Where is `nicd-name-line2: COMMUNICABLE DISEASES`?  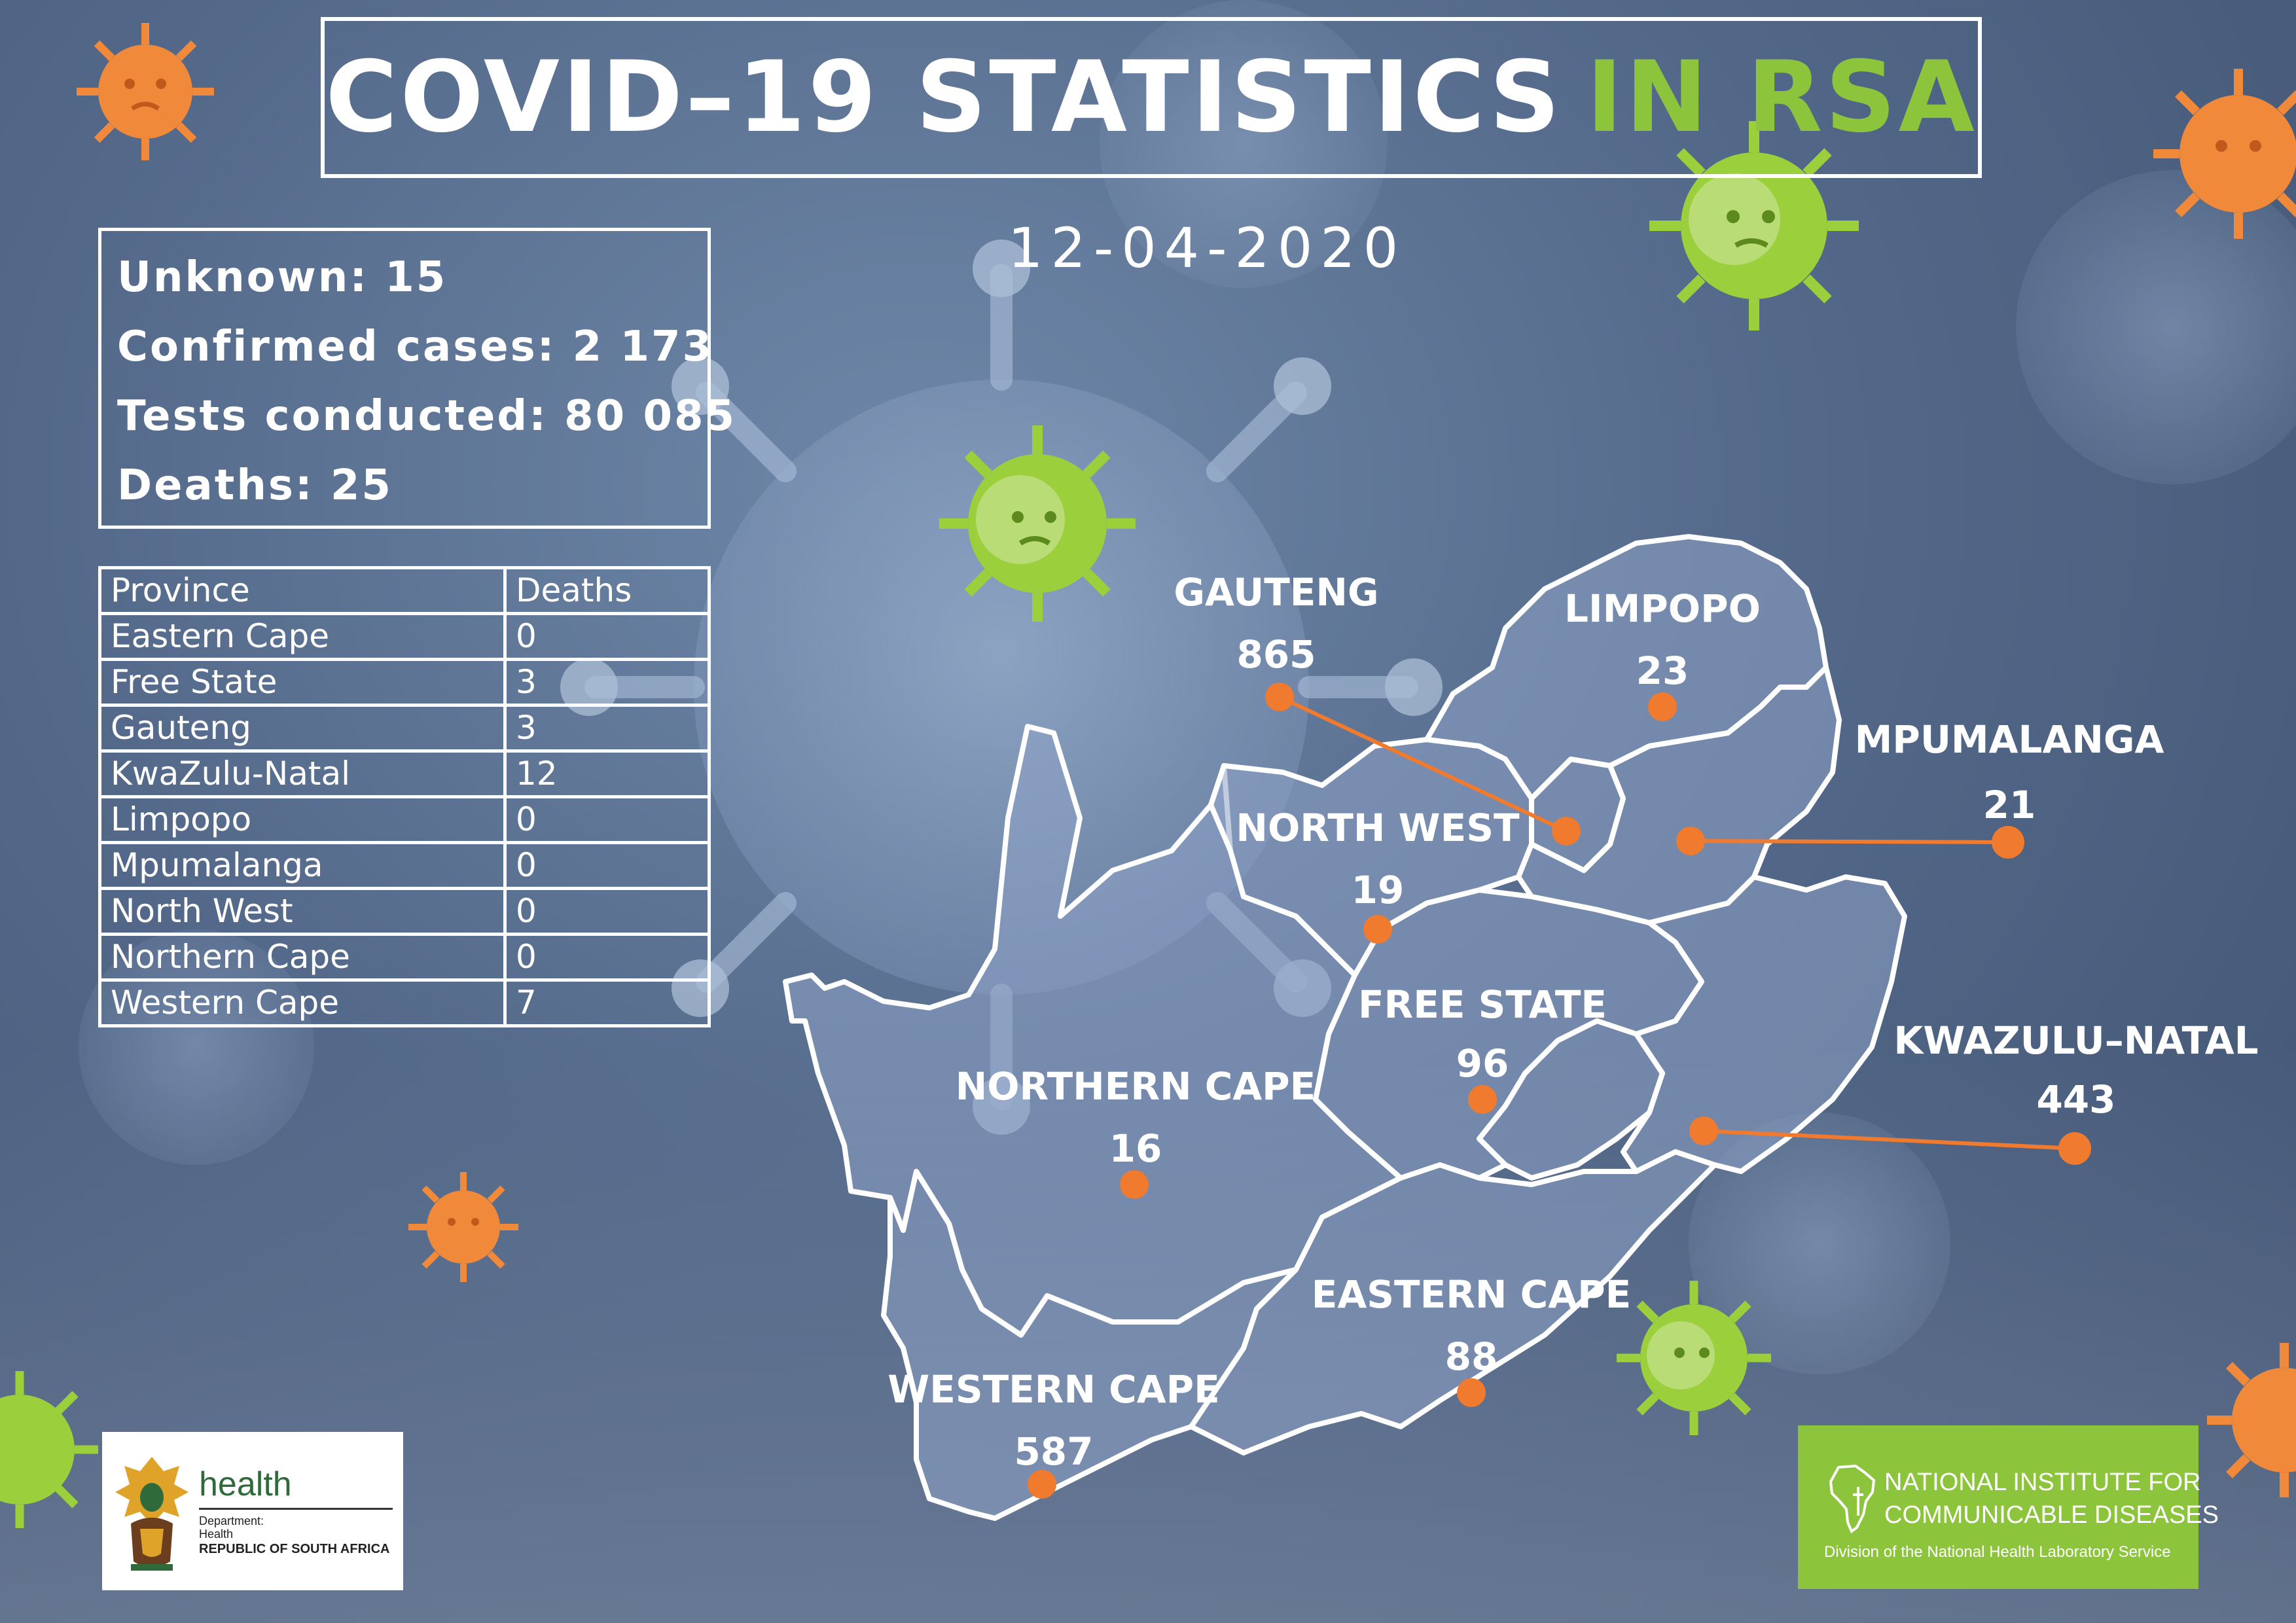 nicd-name-line2: COMMUNICABLE DISEASES is located at coordinates (2051, 1515).